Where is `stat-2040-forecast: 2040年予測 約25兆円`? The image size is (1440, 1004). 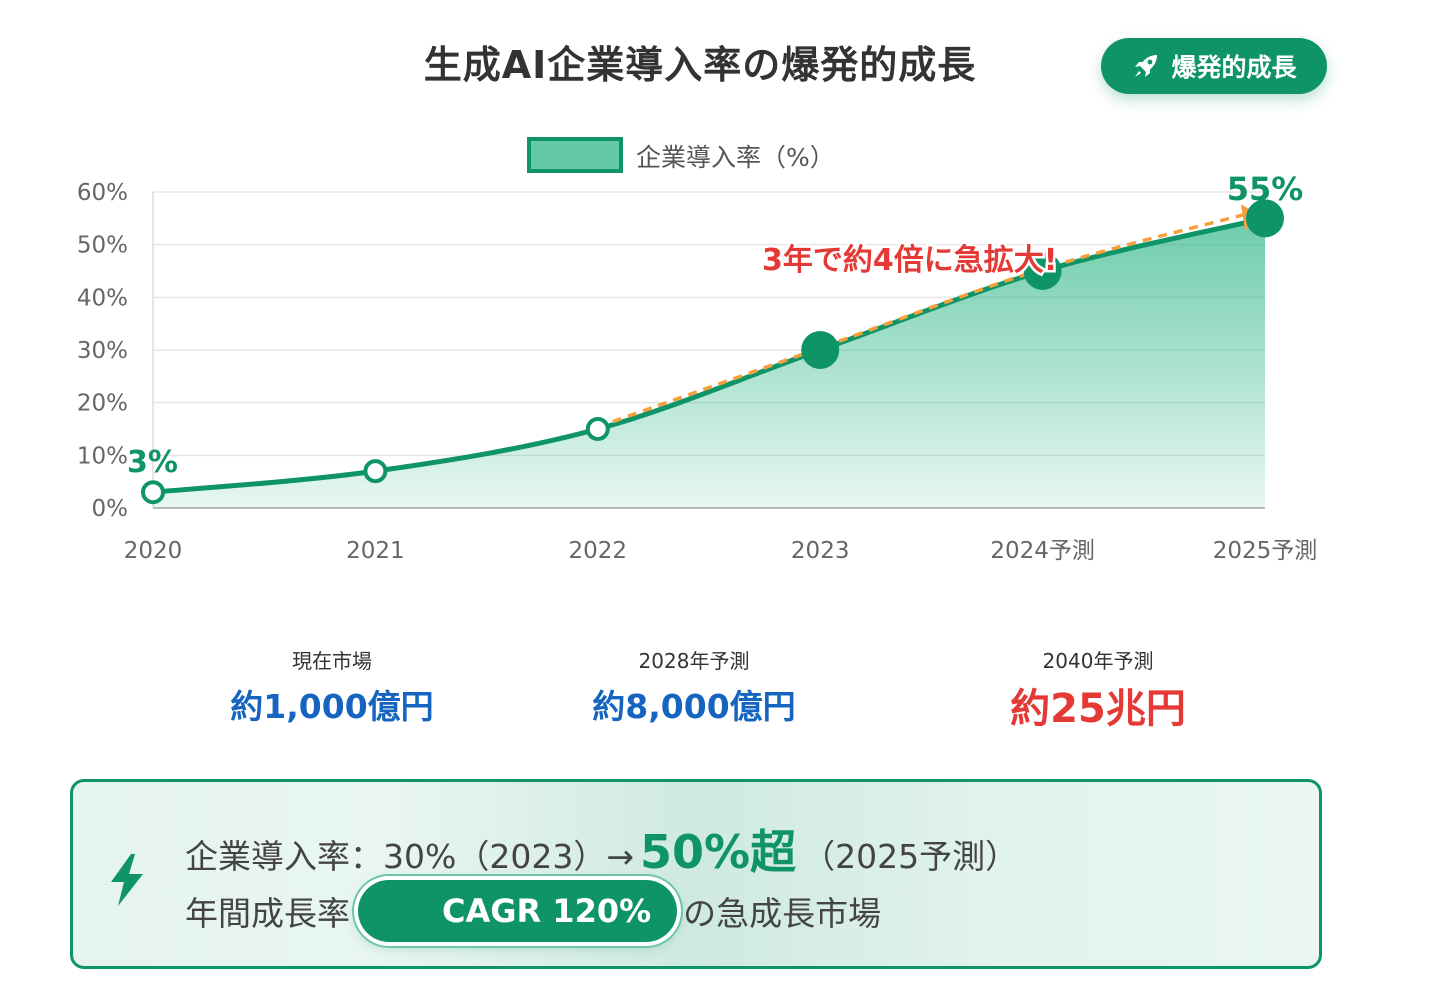
stat-2040-forecast: 2040年予測 約25兆円 is located at coordinates (1098, 689).